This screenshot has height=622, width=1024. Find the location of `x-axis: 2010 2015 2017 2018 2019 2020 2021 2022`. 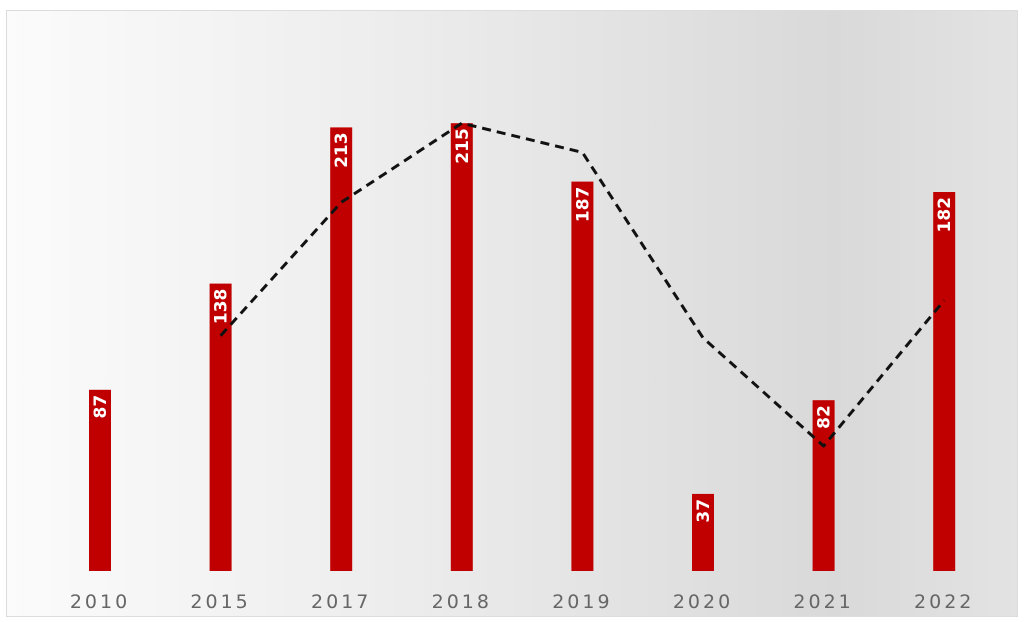

x-axis: 2010 2015 2017 2018 2019 2020 2021 2022 is located at coordinates (522, 602).